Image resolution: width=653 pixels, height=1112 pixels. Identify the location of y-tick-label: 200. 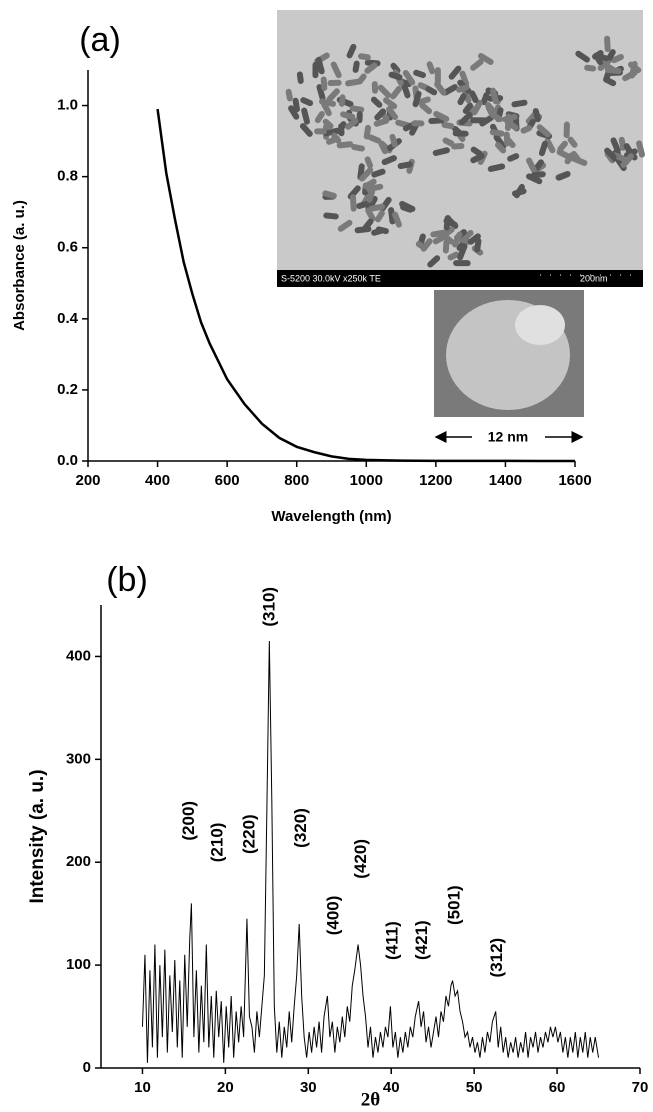
(78, 861).